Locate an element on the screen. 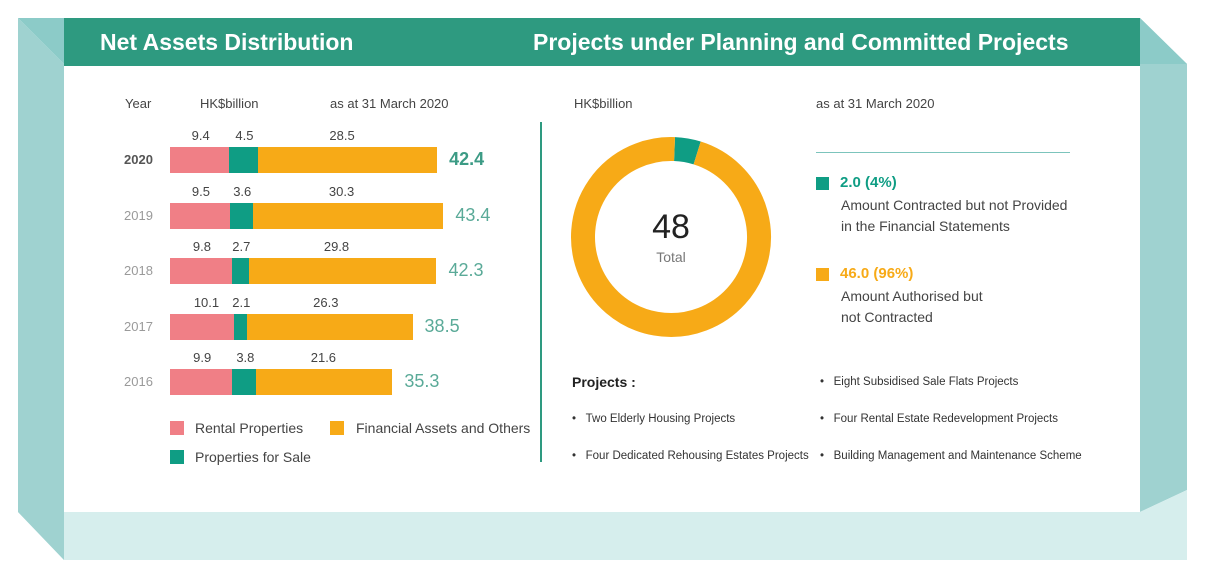  donut-slice-contracted is located at coordinates (687, 151).